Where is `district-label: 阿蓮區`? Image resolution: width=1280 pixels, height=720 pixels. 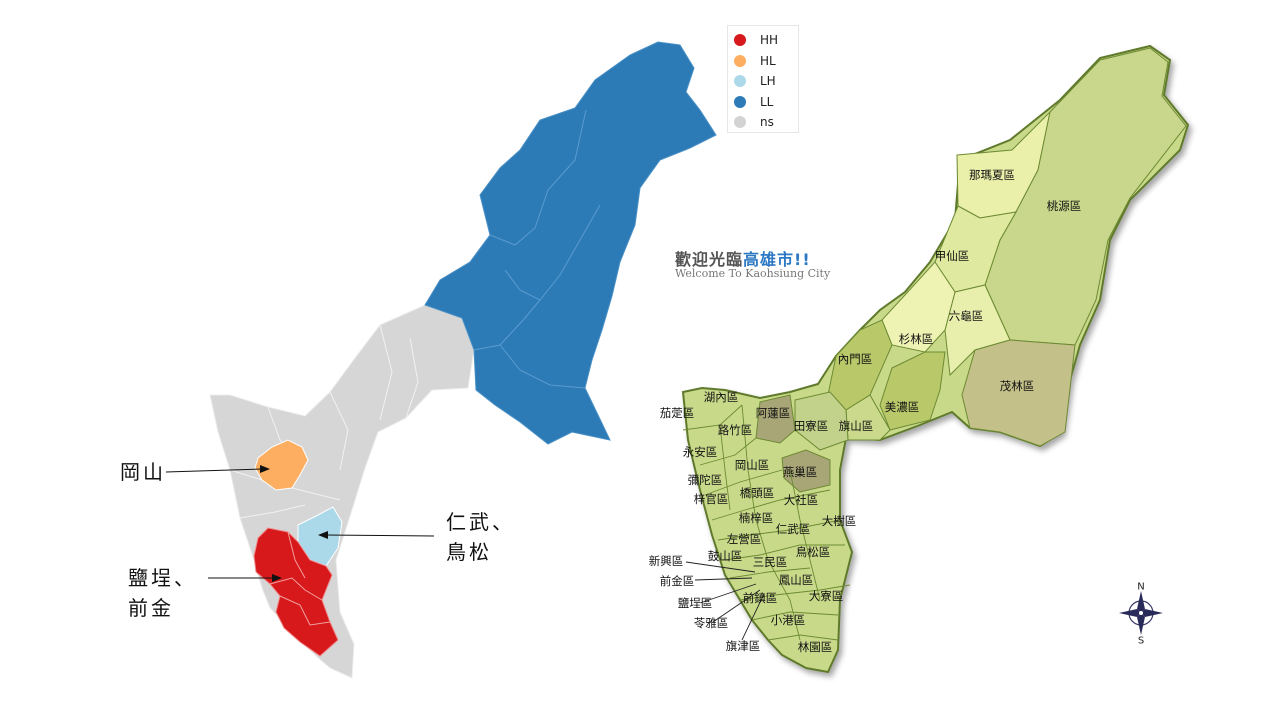
district-label: 阿蓮區 is located at coordinates (773, 413).